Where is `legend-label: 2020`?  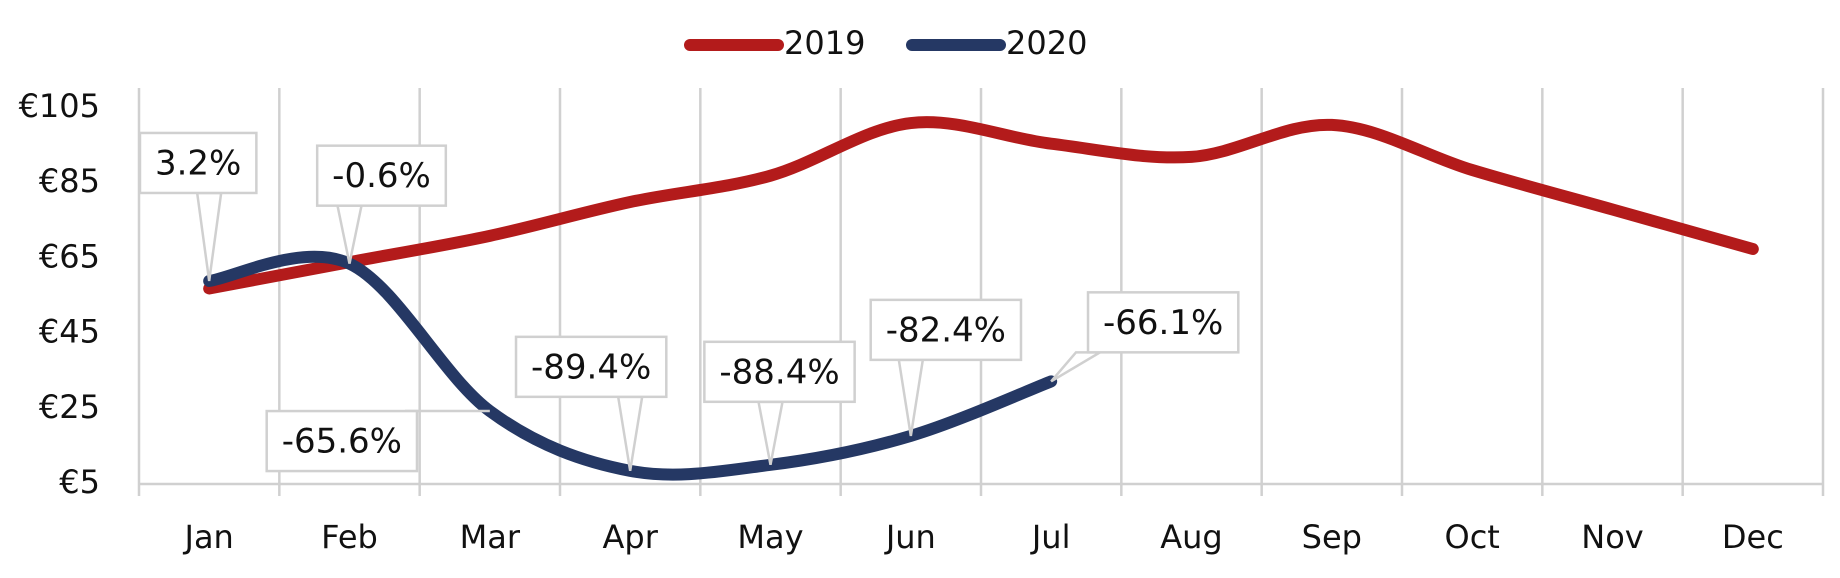
legend-label: 2020 is located at coordinates (1046, 43).